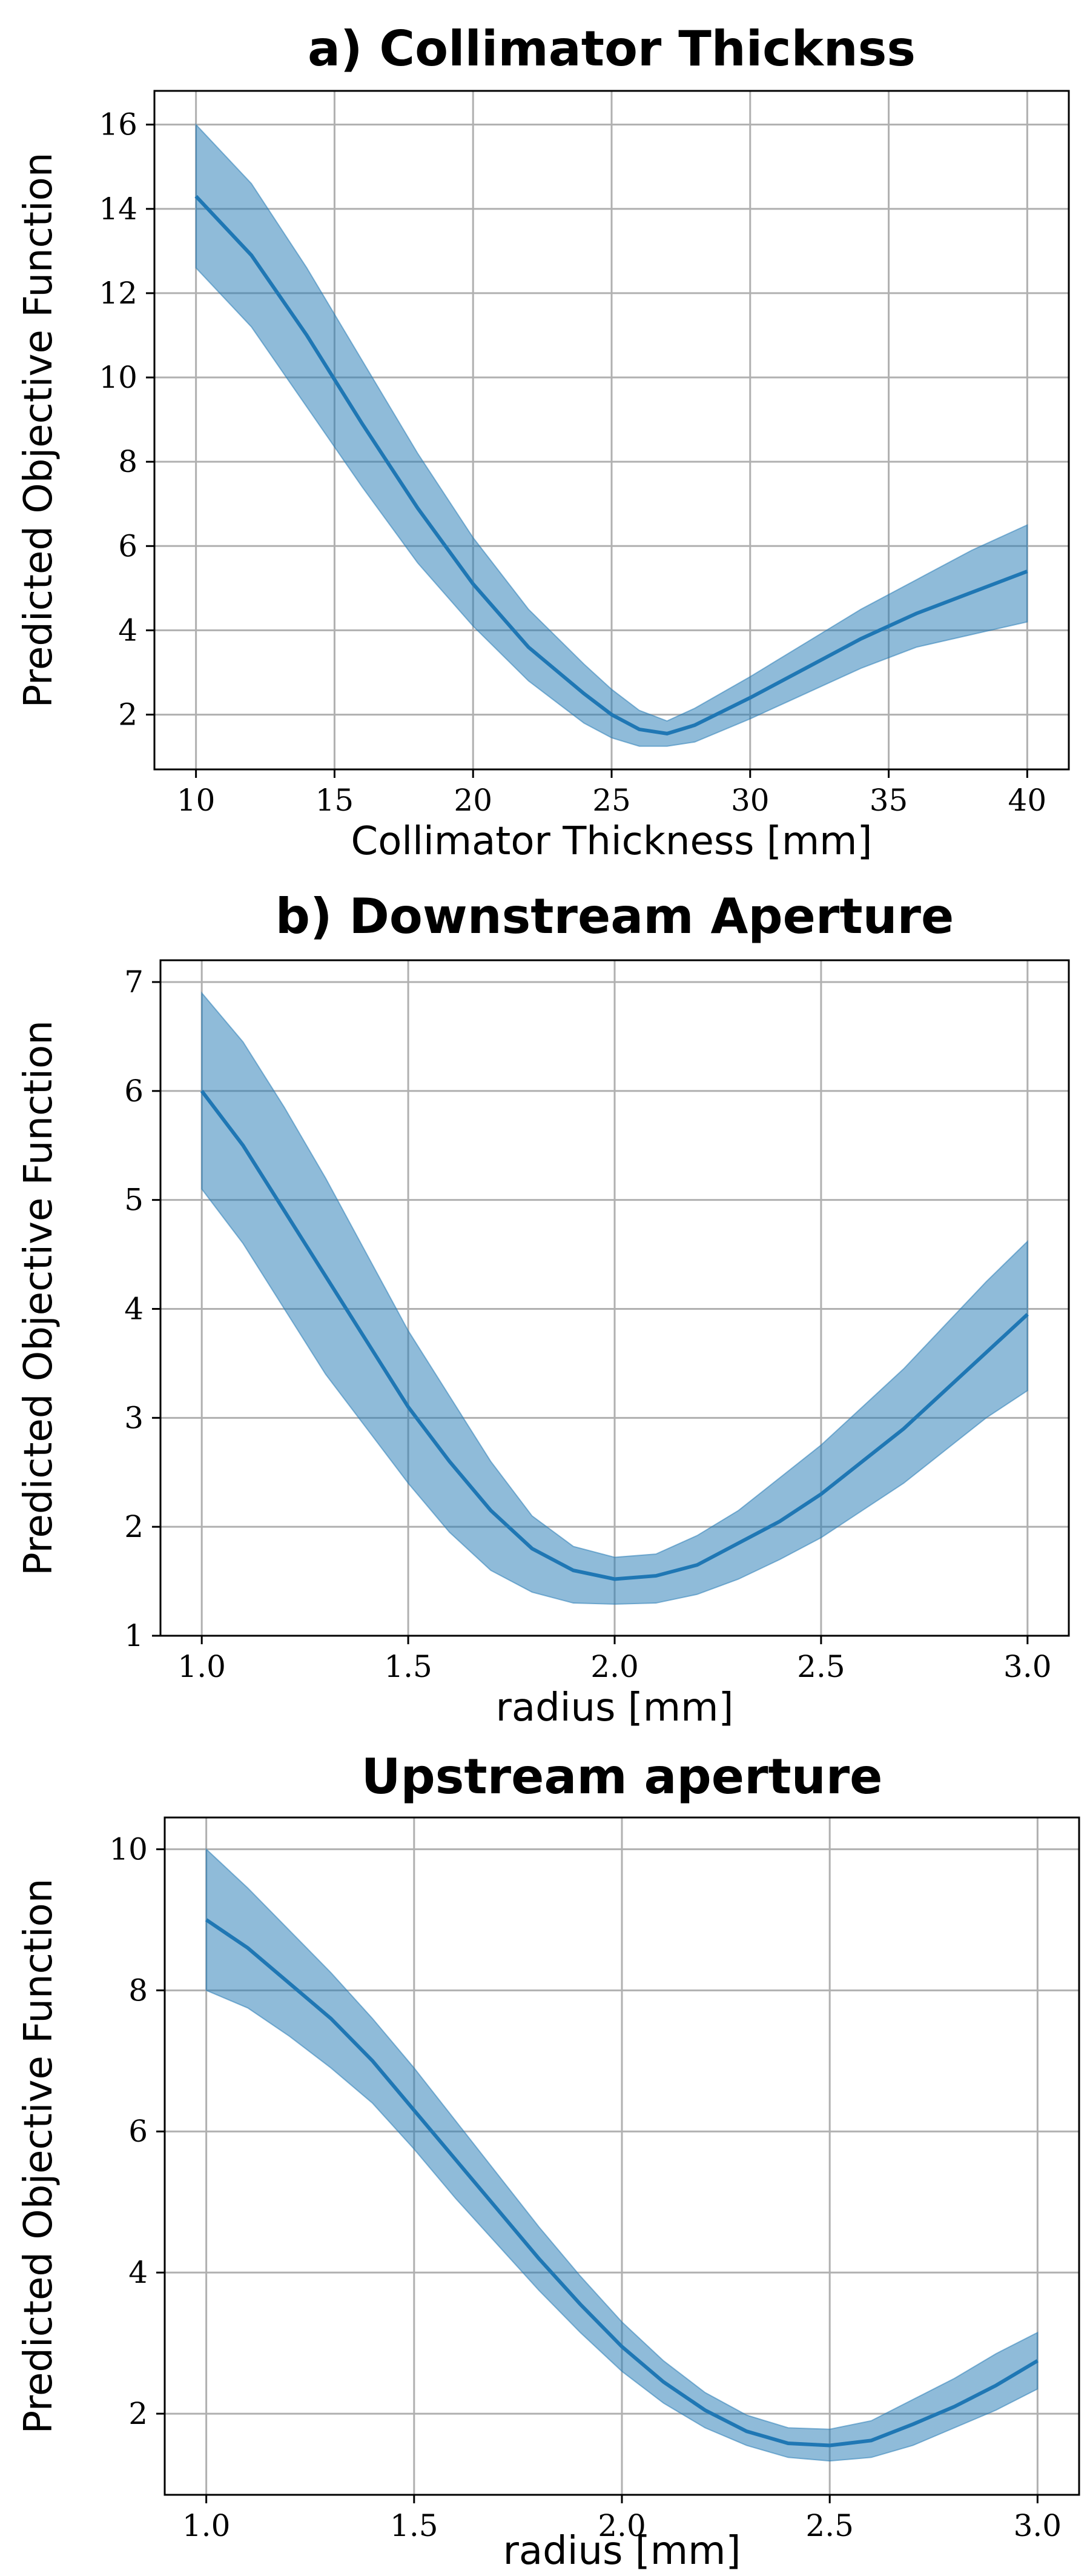  Describe the element at coordinates (134, 982) in the screenshot. I see `y-tick-label: 7` at that location.